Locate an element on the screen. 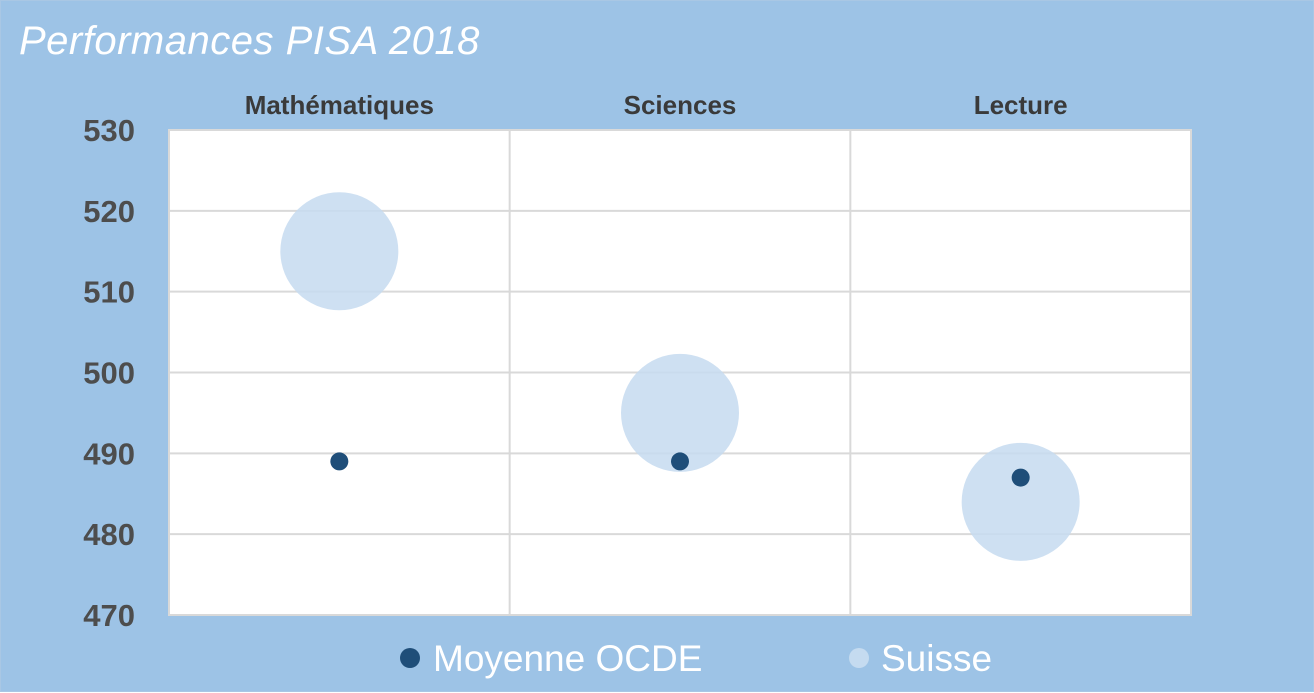 This screenshot has width=1314, height=693. y-tick-label: 470 is located at coordinates (109, 615).